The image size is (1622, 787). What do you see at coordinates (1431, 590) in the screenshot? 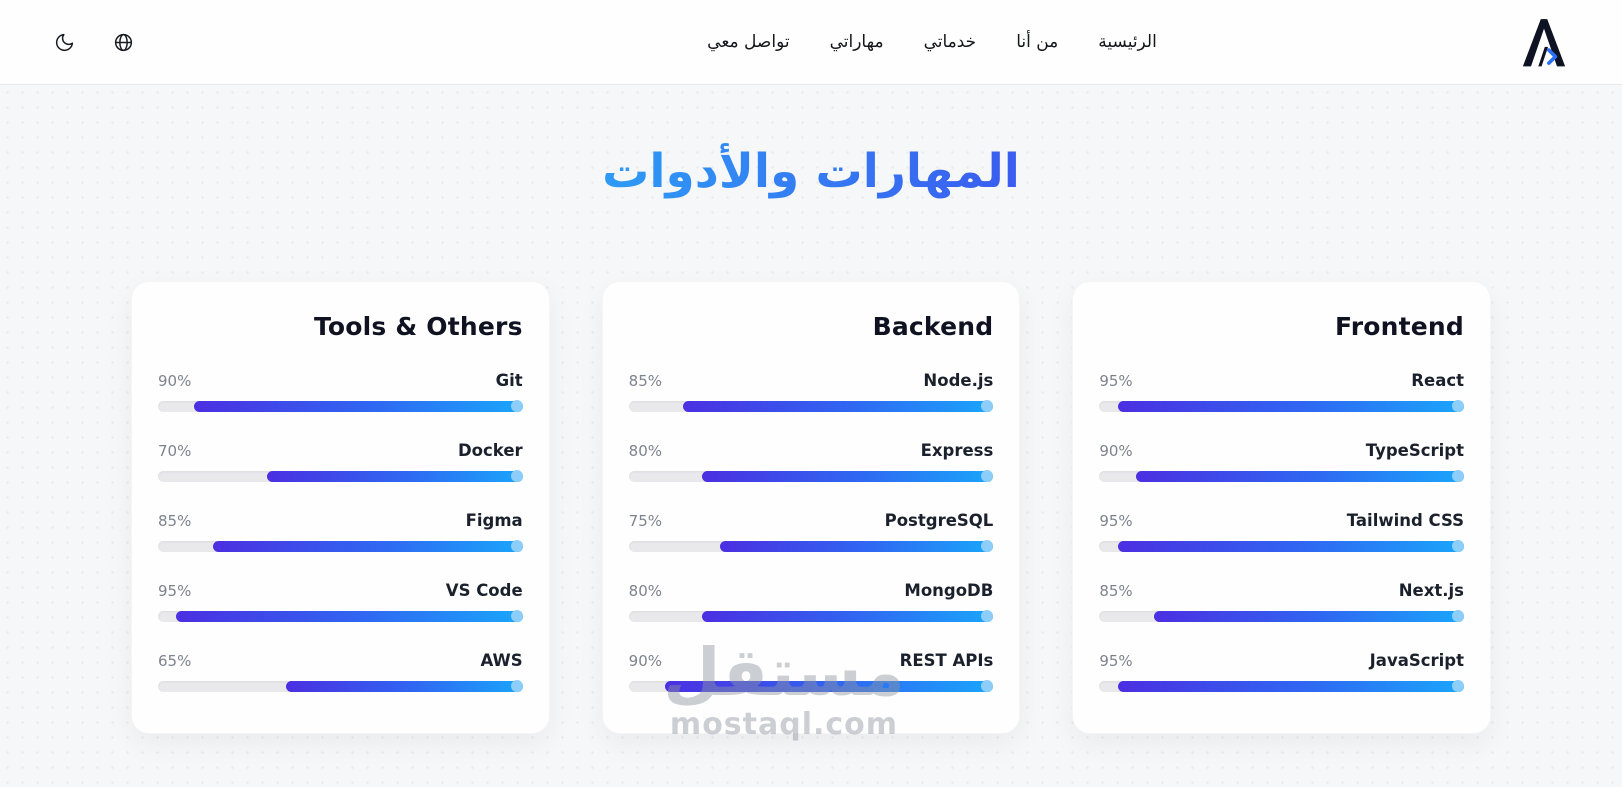
I see `skill-name: Next.js` at bounding box center [1431, 590].